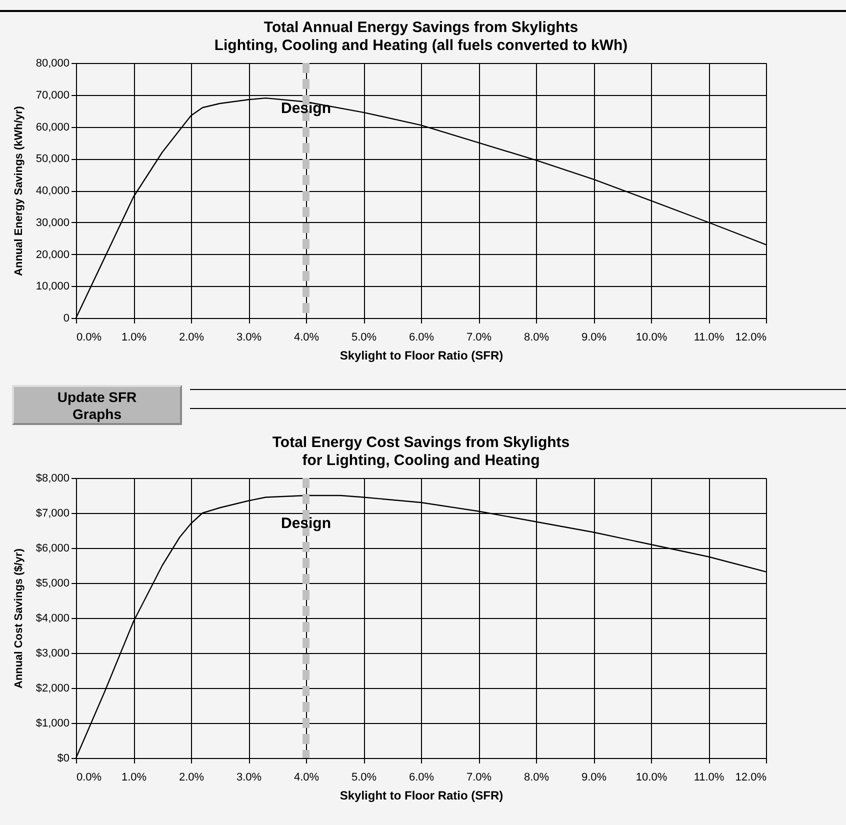  What do you see at coordinates (63, 758) in the screenshot?
I see `y-tick-label: $0` at bounding box center [63, 758].